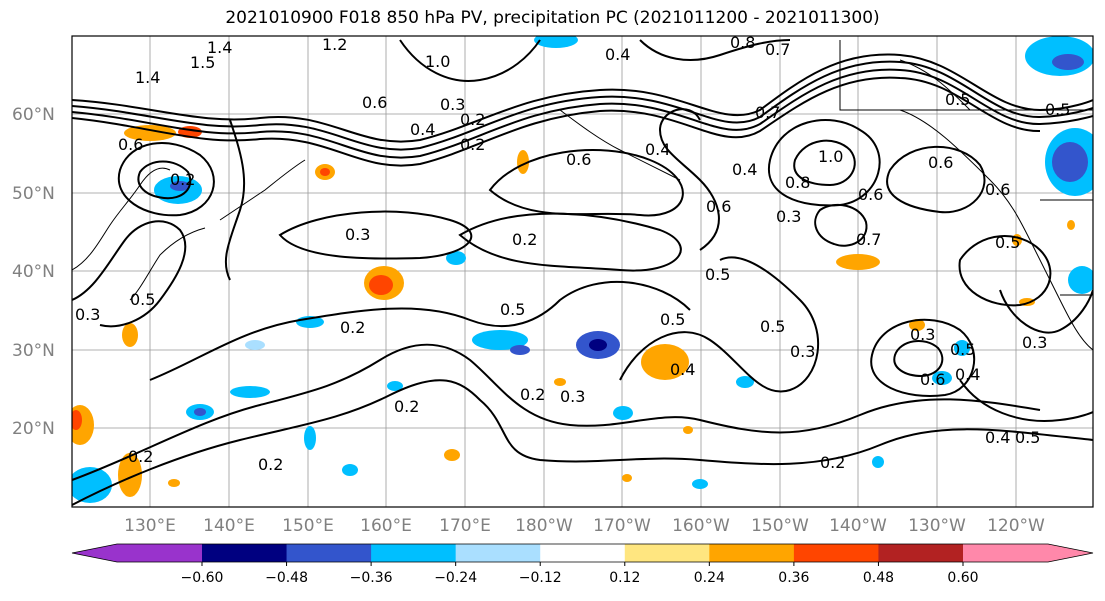  I want to click on colorbar-tick-label: 0.60, so click(962, 578).